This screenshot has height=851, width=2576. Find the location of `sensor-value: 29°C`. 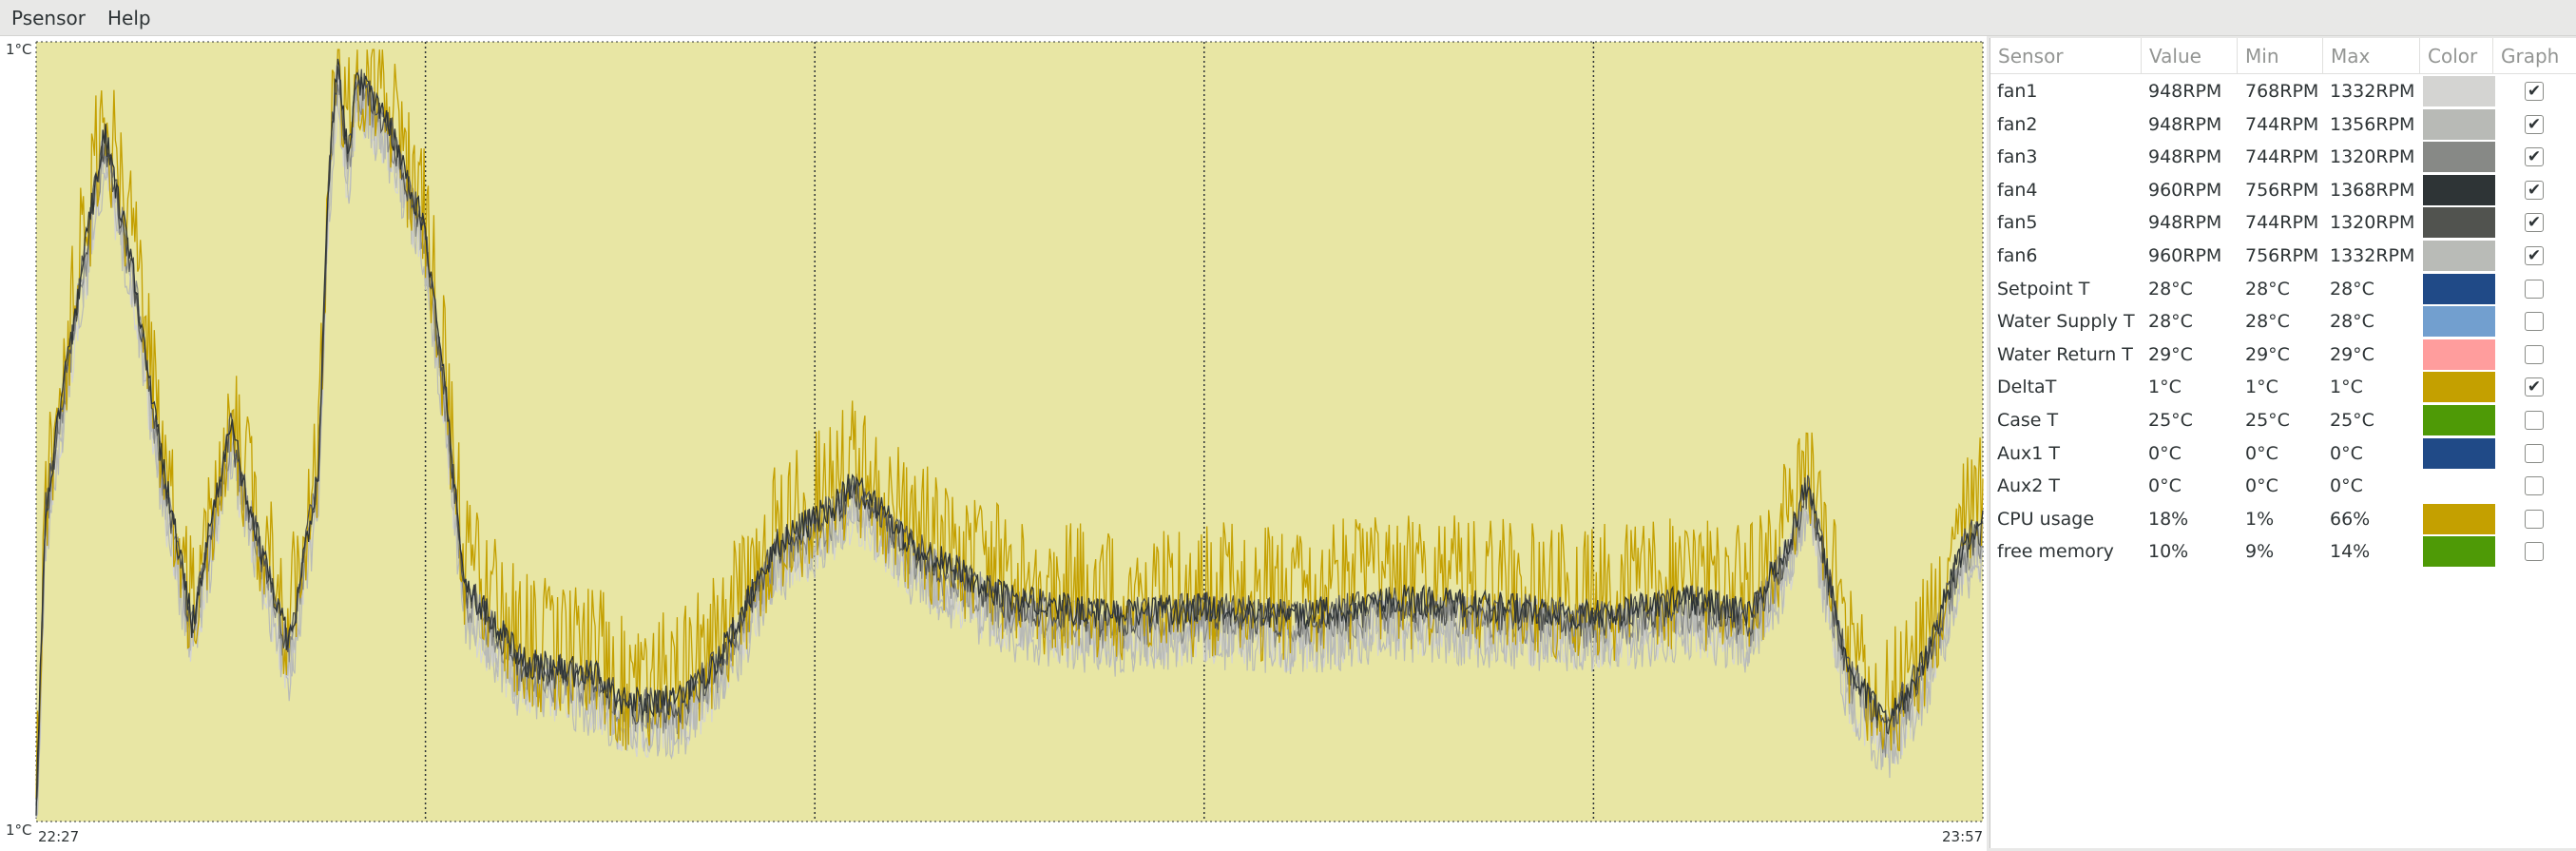

sensor-value: 29°C is located at coordinates (2170, 354).